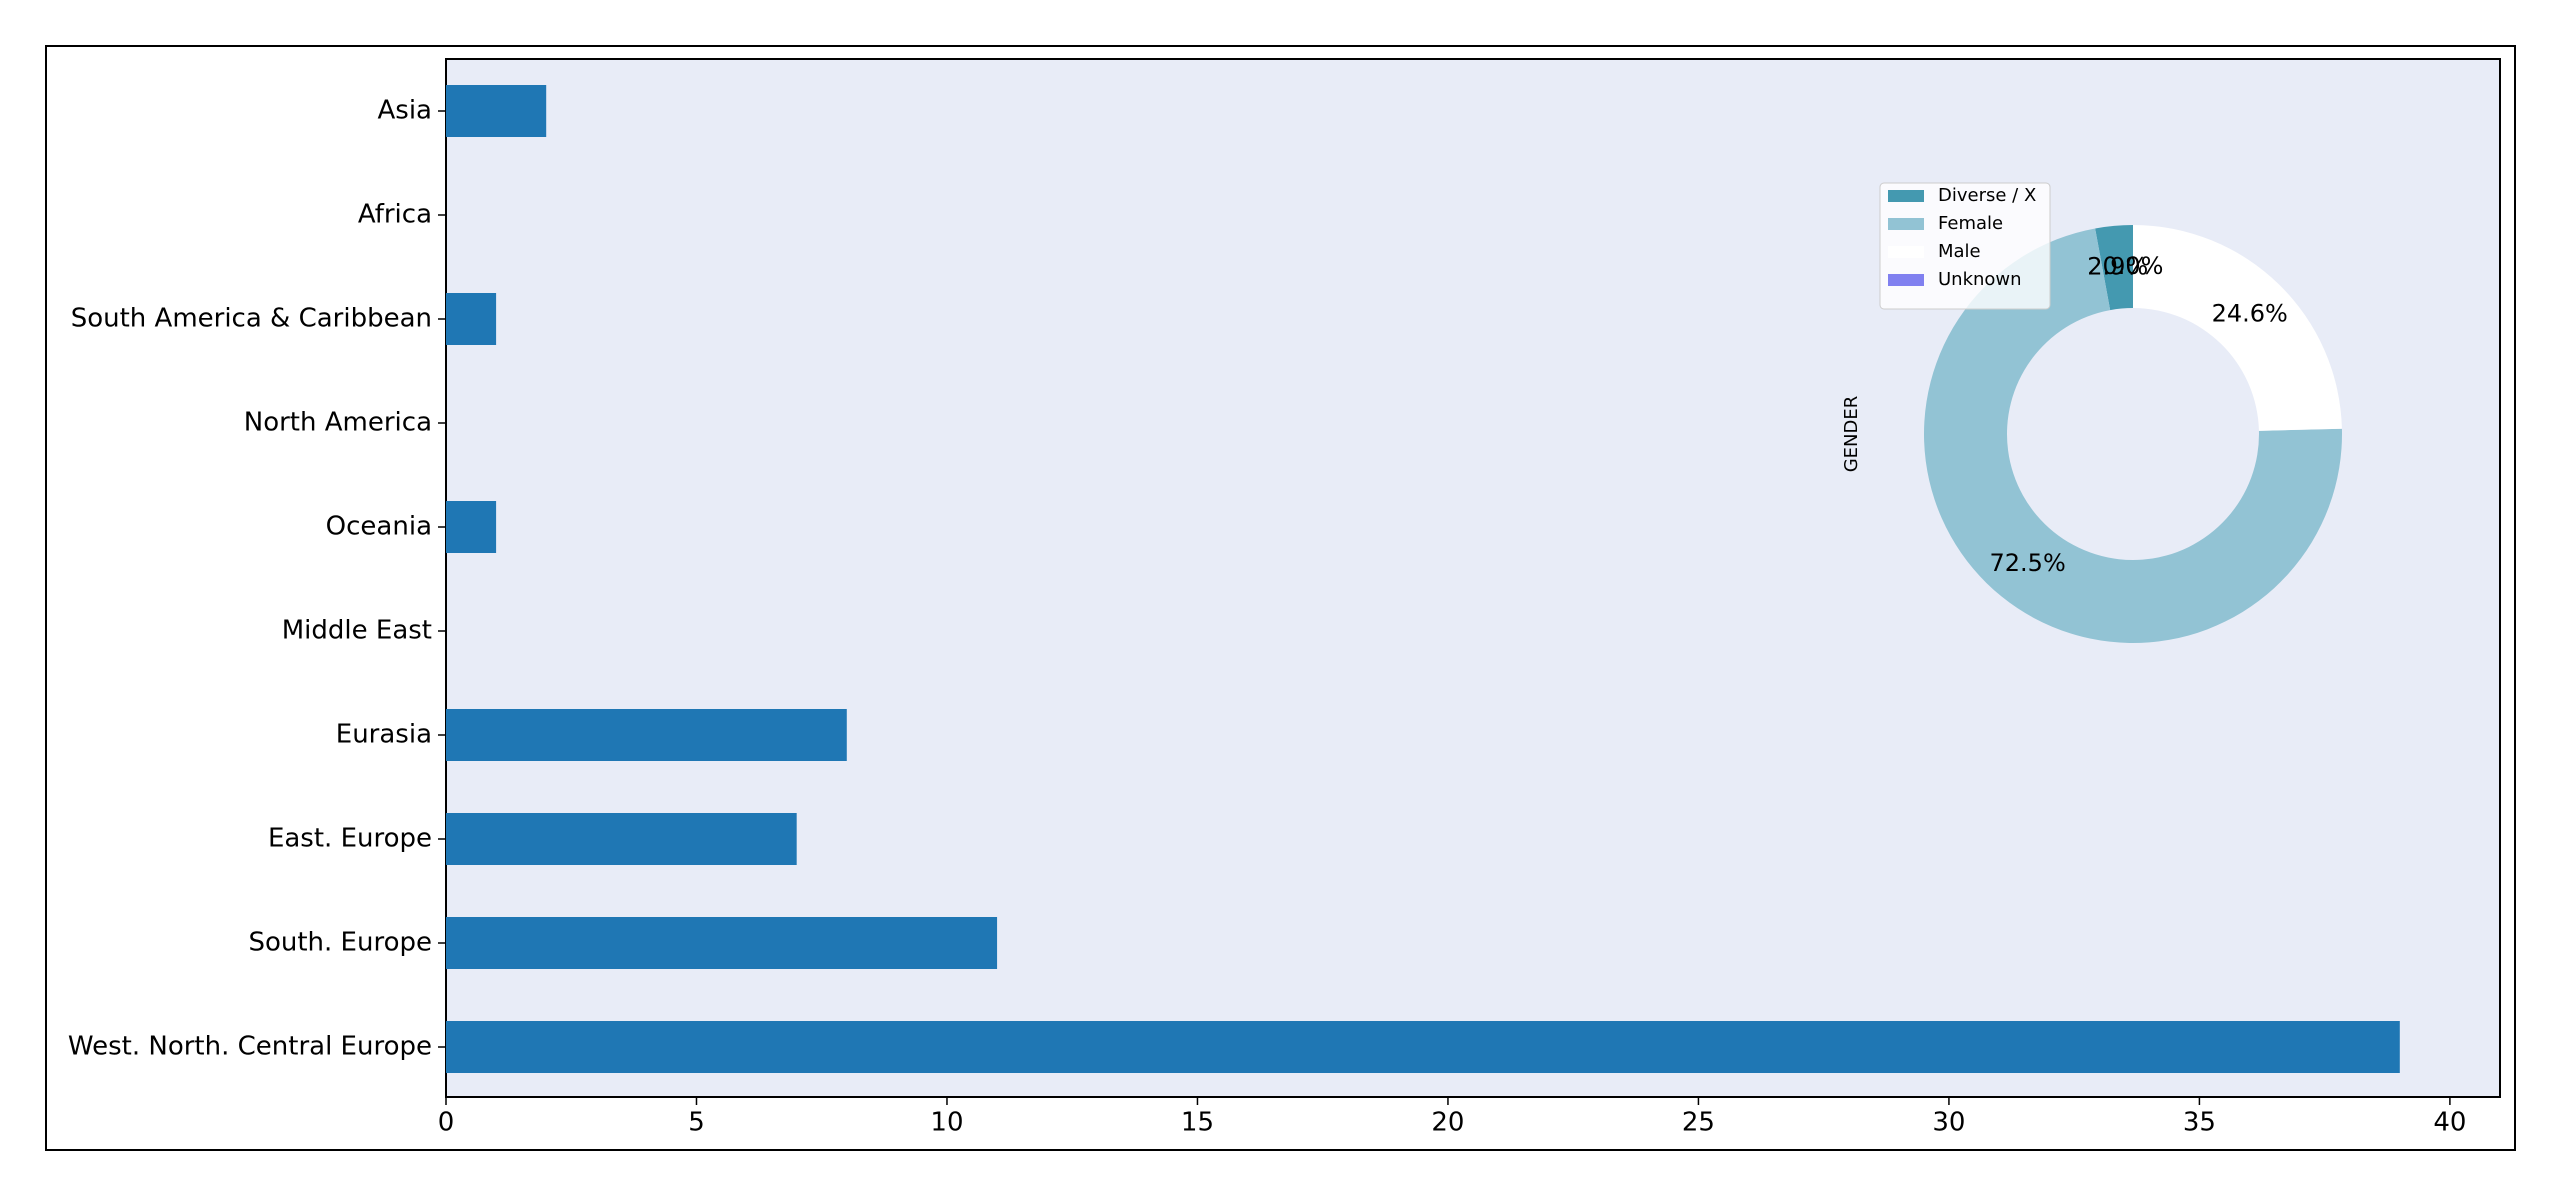 The height and width of the screenshot is (1197, 2560). I want to click on x-tick-label: 10, so click(946, 1123).